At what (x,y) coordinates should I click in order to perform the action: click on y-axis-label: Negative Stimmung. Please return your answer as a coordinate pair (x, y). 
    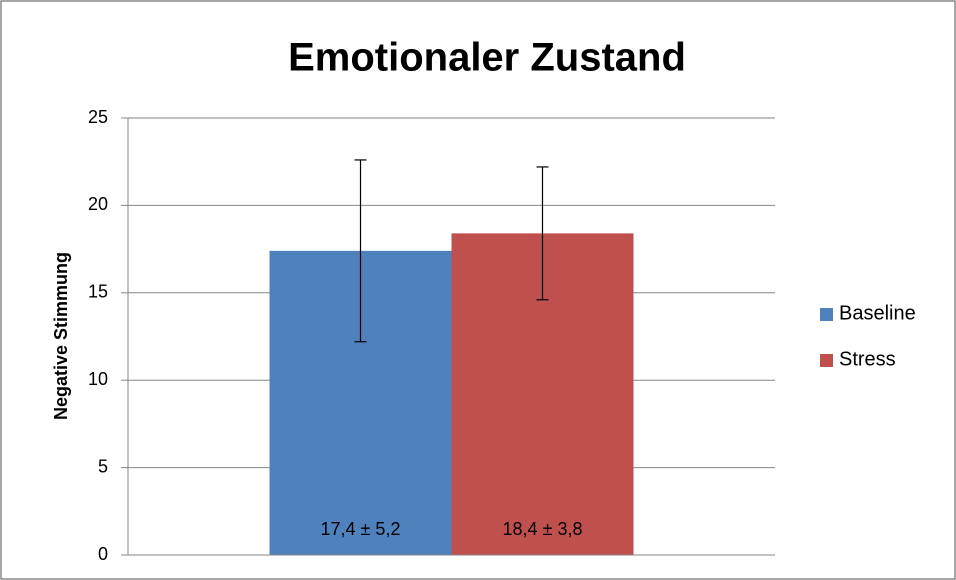
    Looking at the image, I should click on (61, 336).